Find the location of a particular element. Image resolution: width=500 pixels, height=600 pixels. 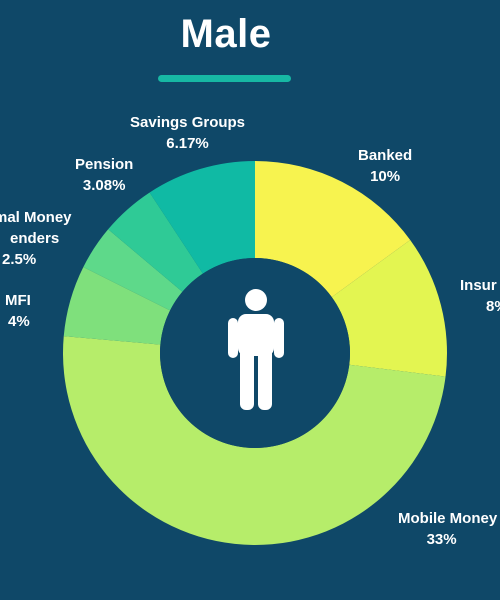

donut-slice-savings-groups is located at coordinates (202, 217).